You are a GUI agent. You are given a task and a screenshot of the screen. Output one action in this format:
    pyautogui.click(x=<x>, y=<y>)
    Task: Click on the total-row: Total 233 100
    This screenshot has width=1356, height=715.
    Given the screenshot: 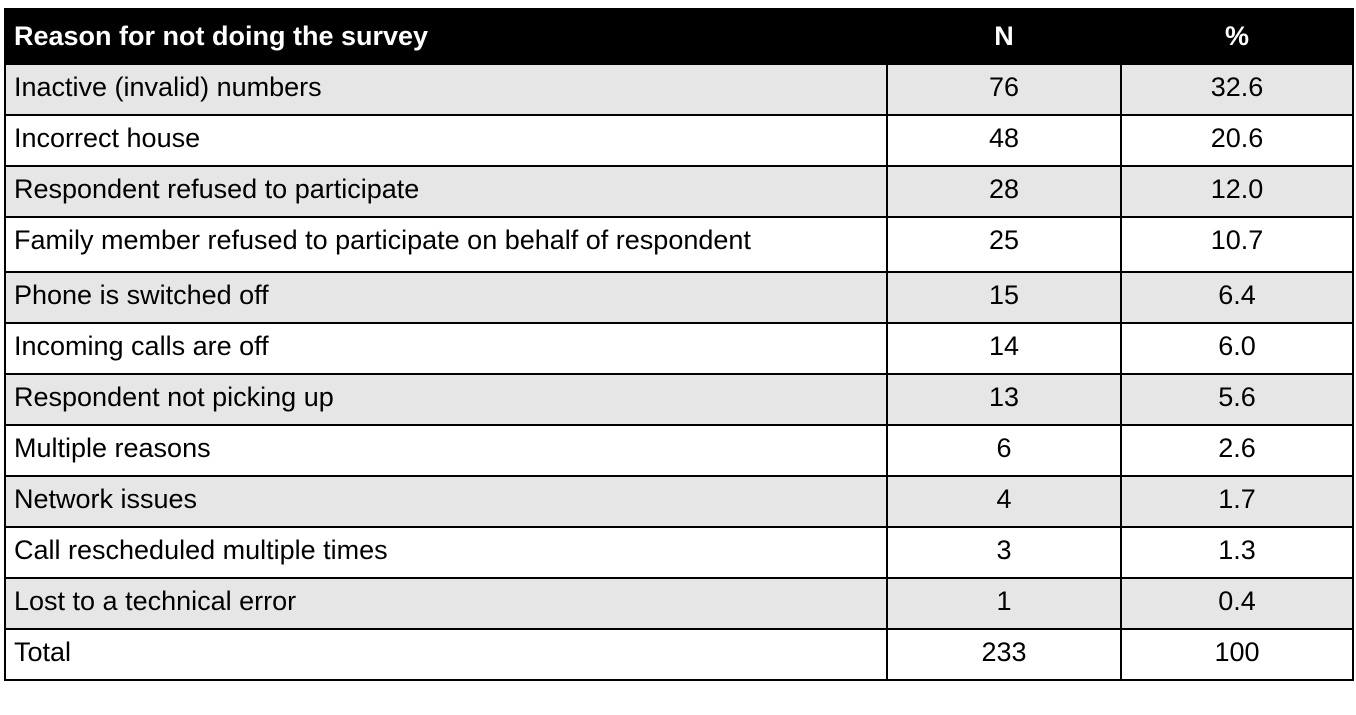 What is the action you would take?
    pyautogui.click(x=679, y=654)
    